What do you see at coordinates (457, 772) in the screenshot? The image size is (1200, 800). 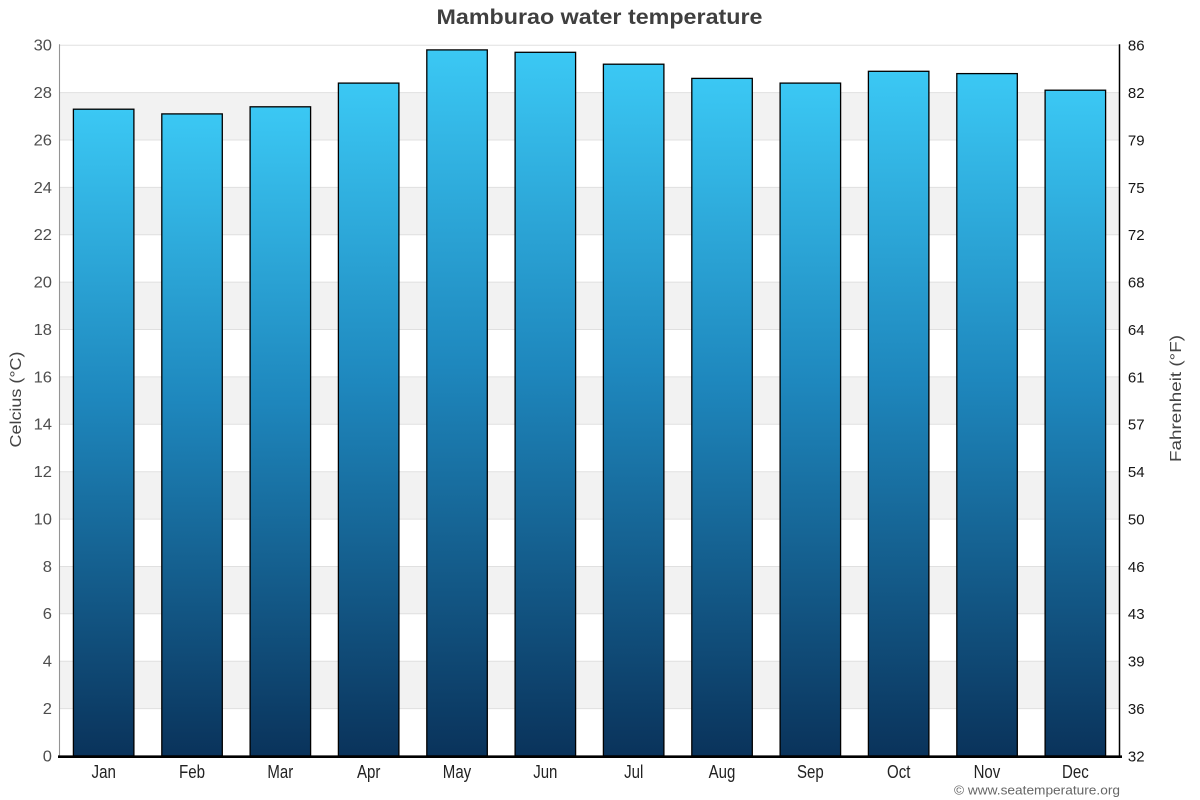 I see `svg-text: May` at bounding box center [457, 772].